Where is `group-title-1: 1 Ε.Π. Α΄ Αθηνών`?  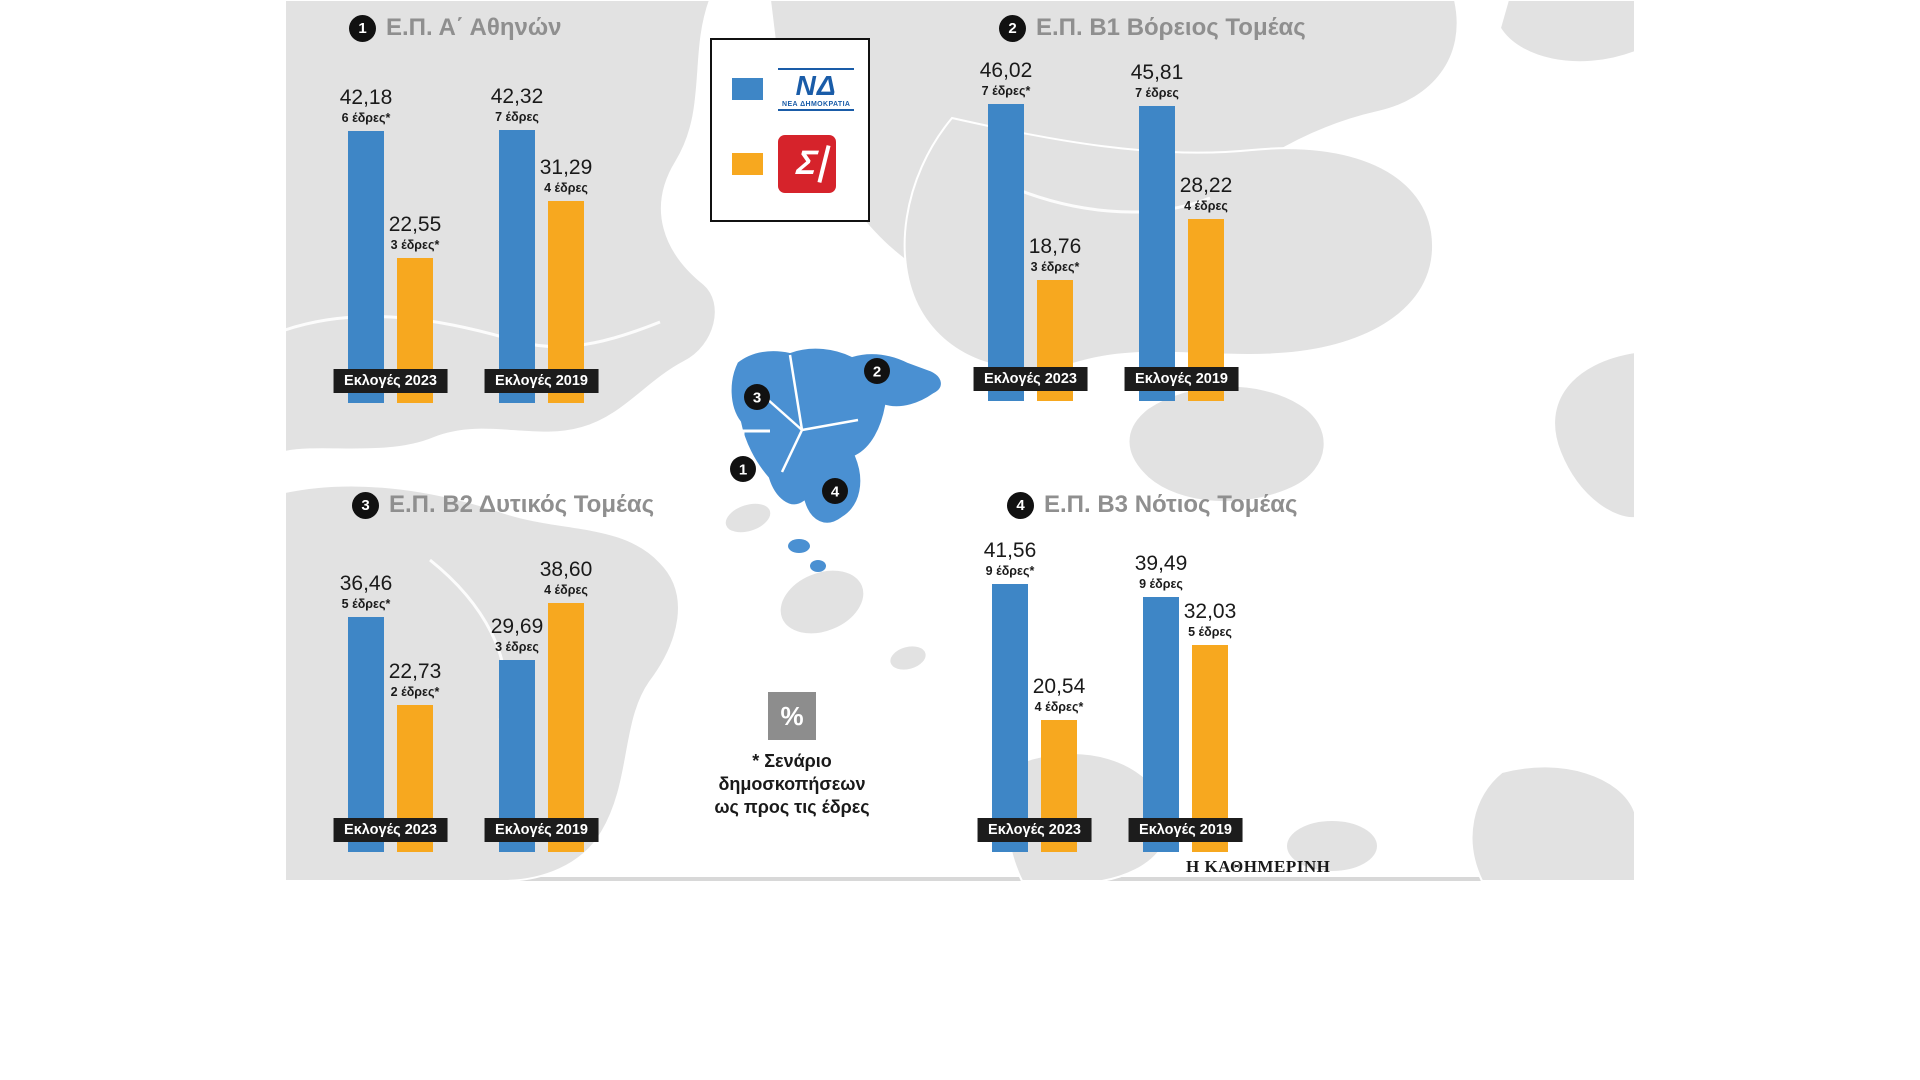
group-title-1: 1 Ε.Π. Α΄ Αθηνών is located at coordinates (455, 28).